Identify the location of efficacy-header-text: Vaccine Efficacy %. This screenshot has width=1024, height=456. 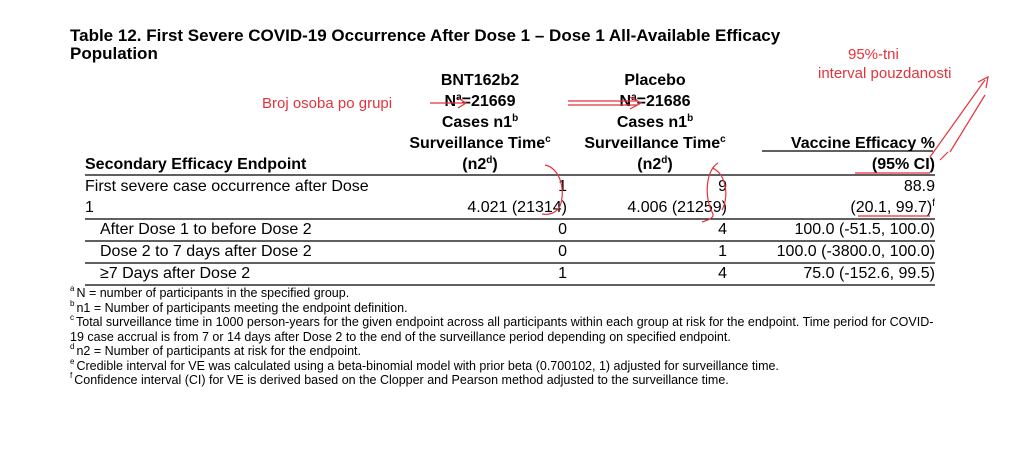
(862, 143).